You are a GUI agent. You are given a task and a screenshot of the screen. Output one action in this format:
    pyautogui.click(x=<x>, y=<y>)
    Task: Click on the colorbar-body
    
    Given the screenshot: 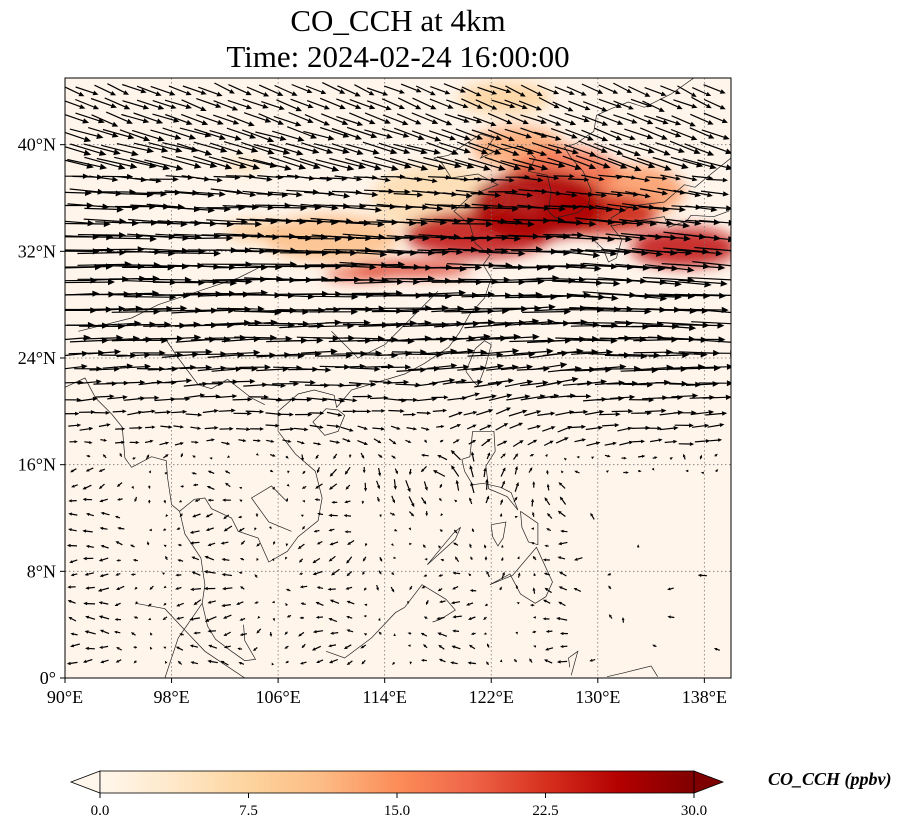 What is the action you would take?
    pyautogui.click(x=397, y=782)
    